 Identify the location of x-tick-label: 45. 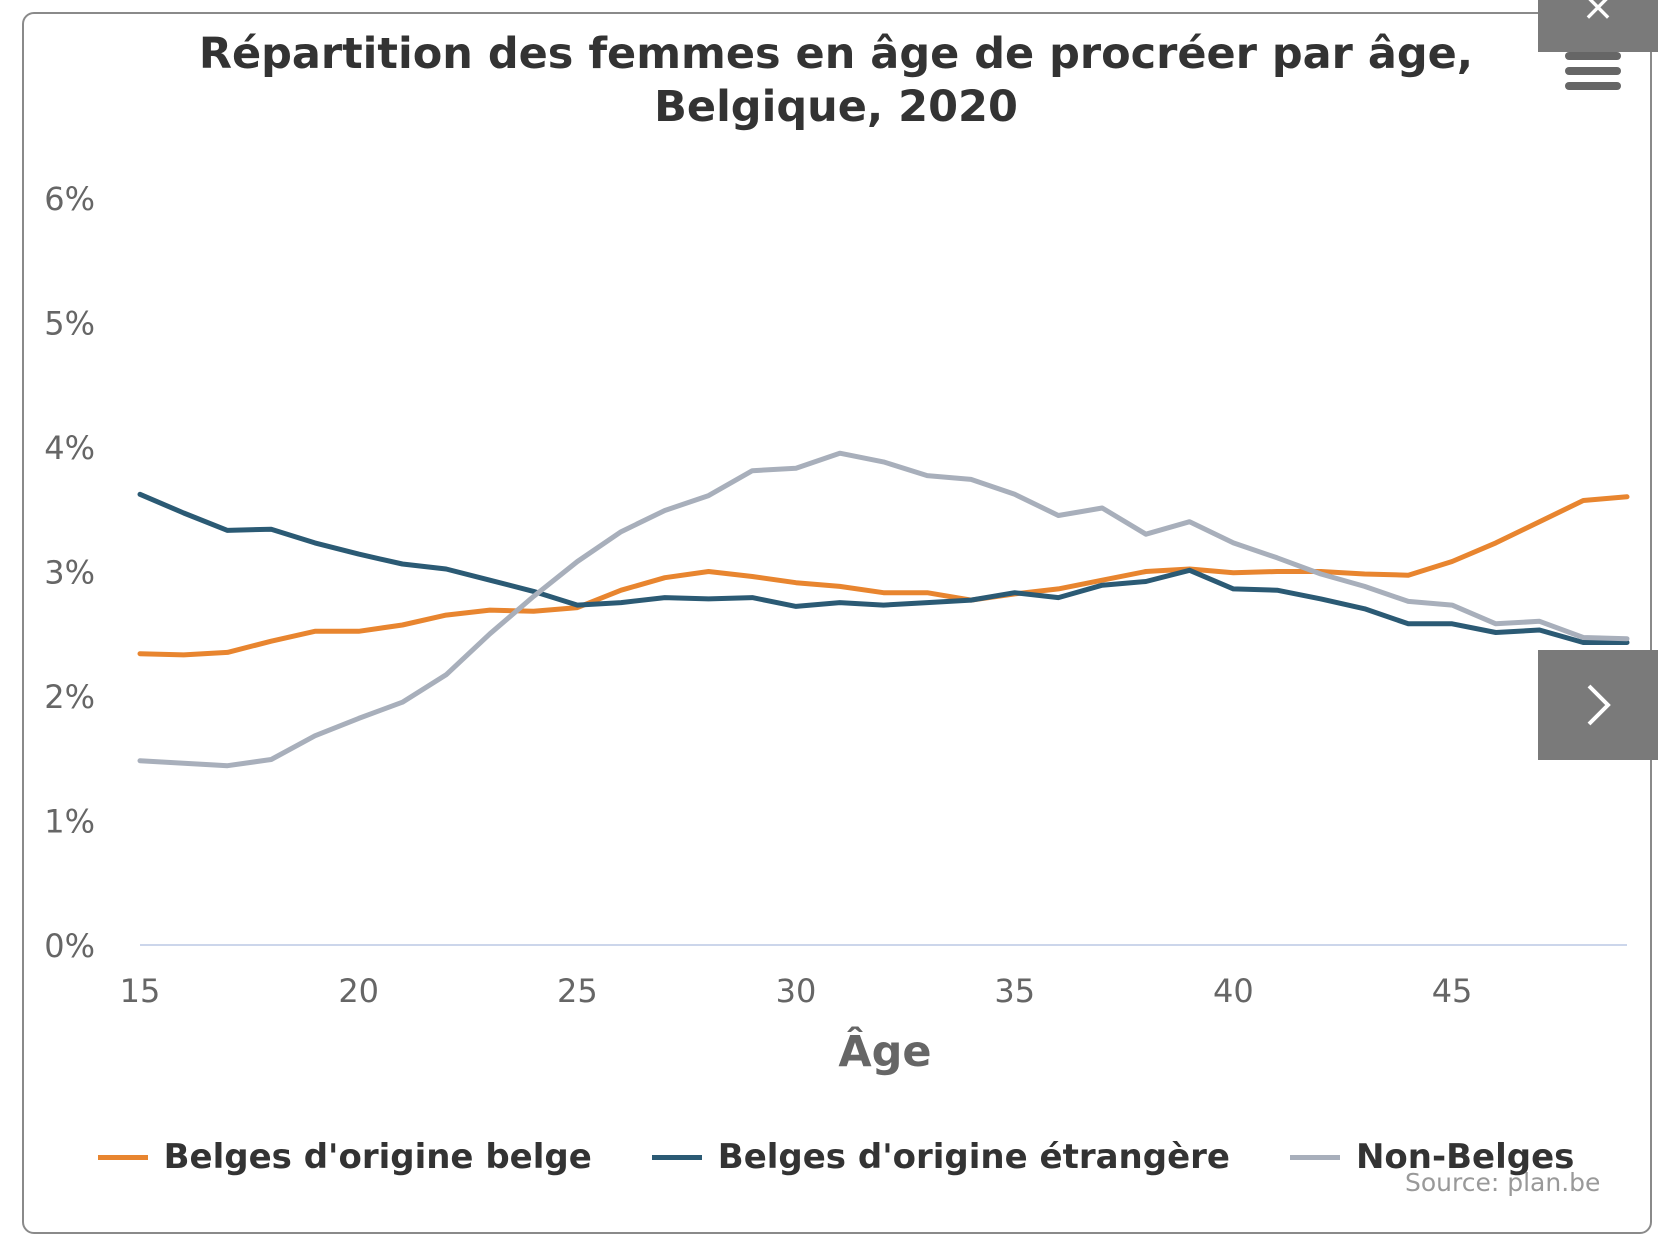
(1452, 991).